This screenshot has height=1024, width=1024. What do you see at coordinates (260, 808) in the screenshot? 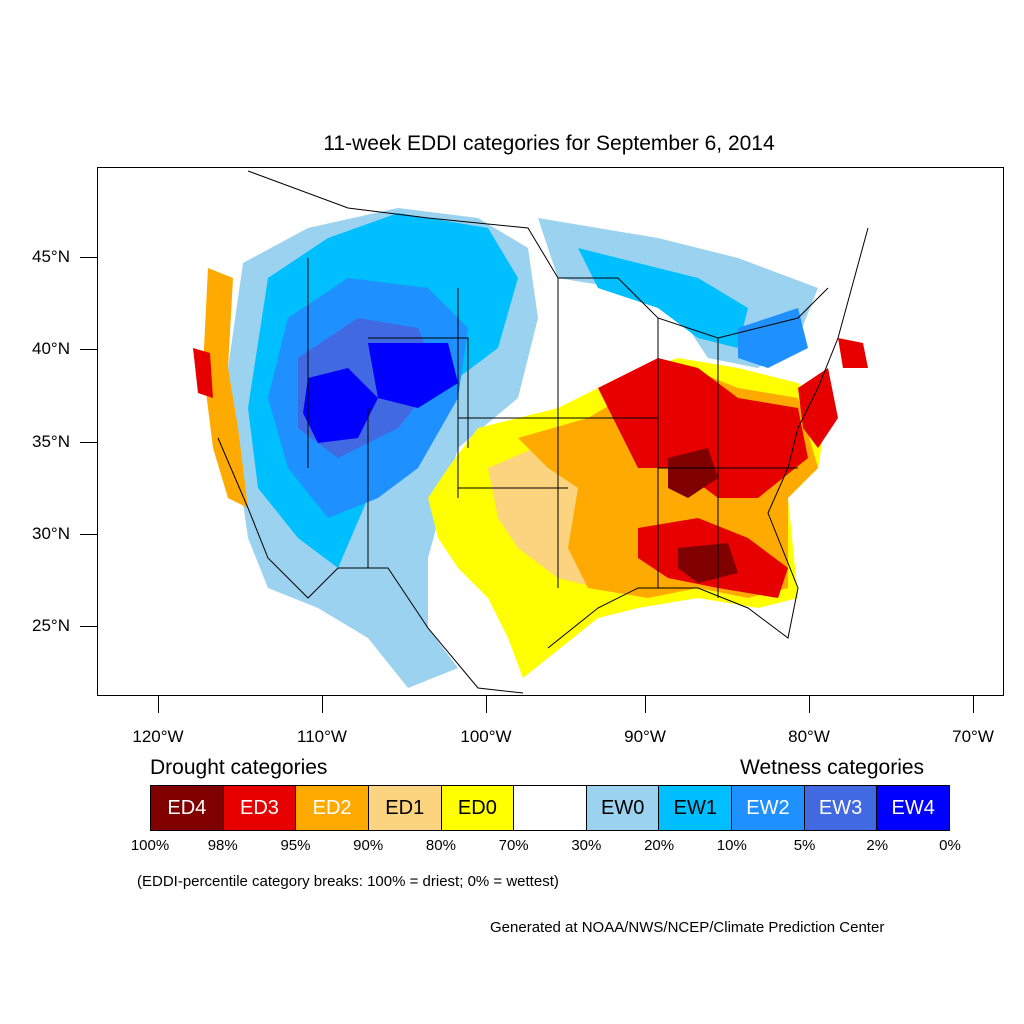
I see `legend-cell-ed3: ED3` at bounding box center [260, 808].